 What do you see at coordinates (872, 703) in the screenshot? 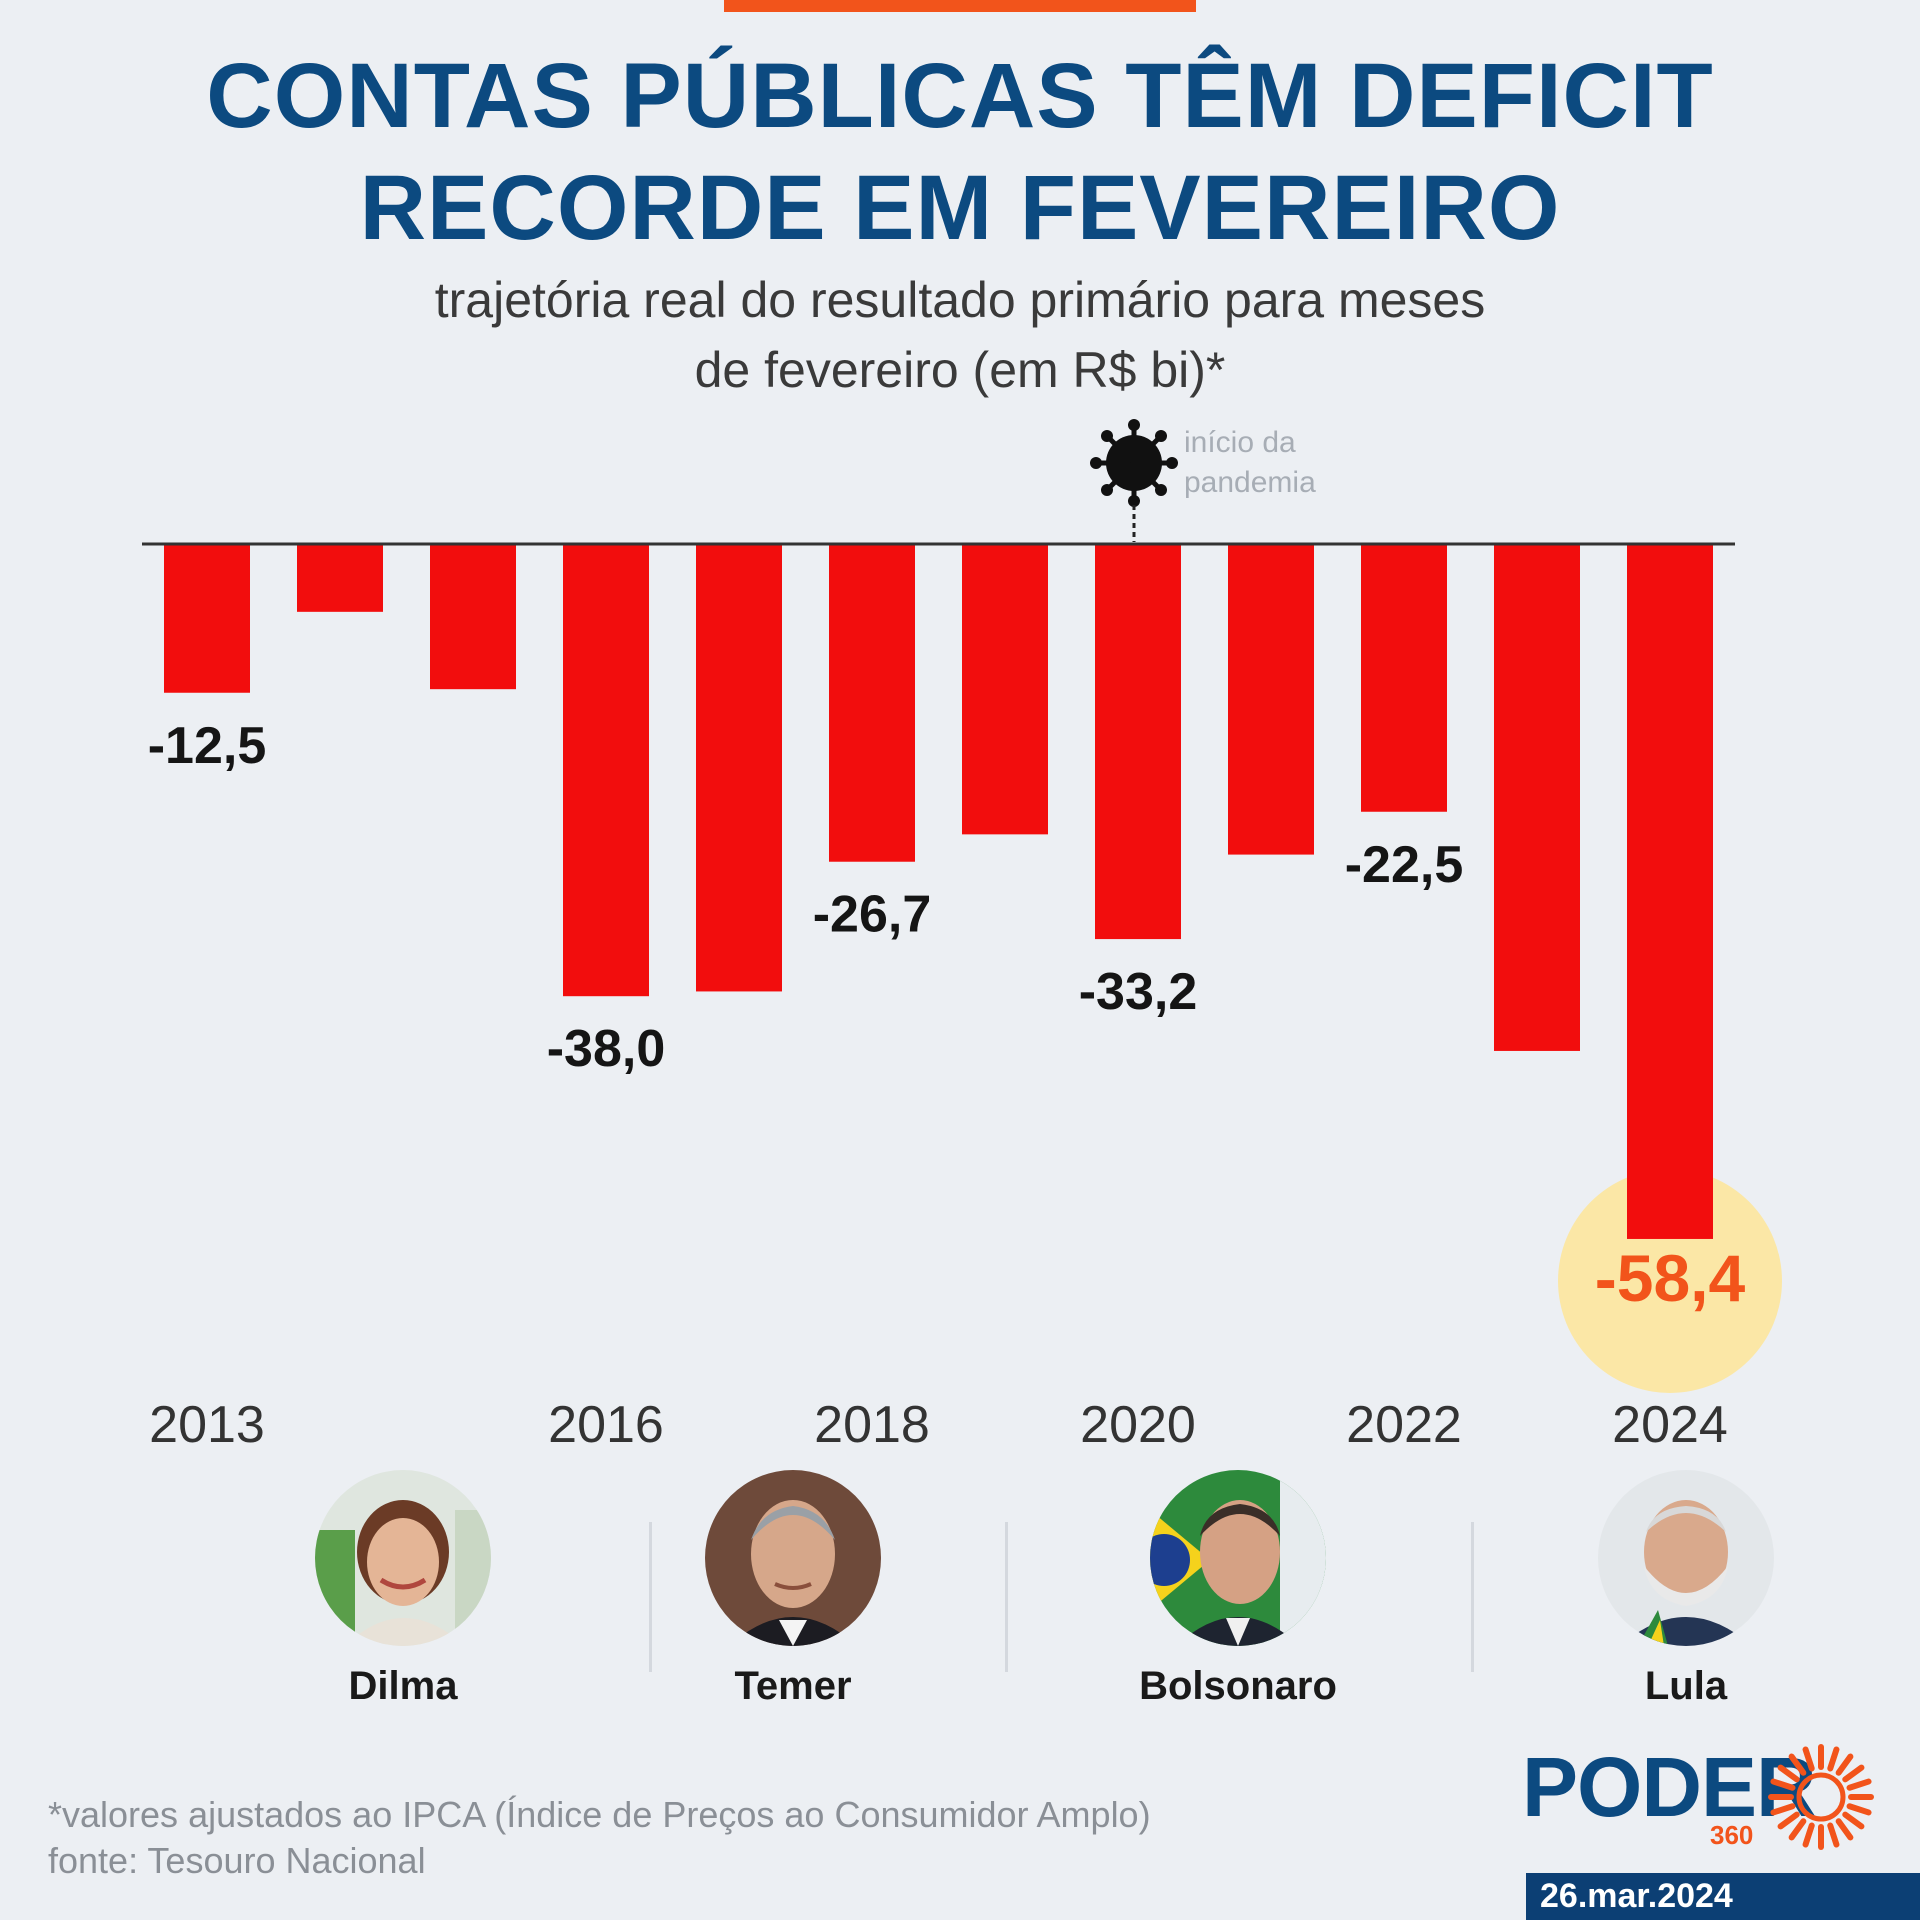
I see `bar-2018` at bounding box center [872, 703].